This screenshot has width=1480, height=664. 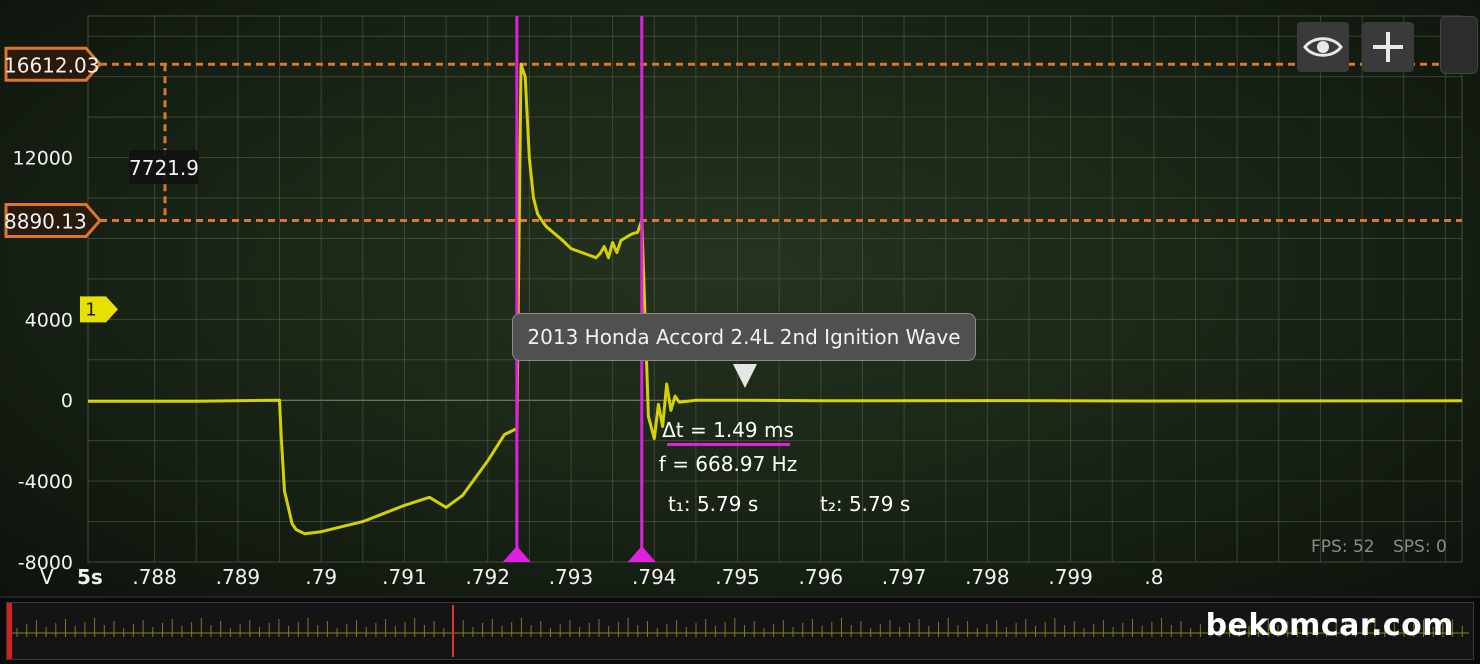 I want to click on y-axis-label: V, so click(x=47, y=577).